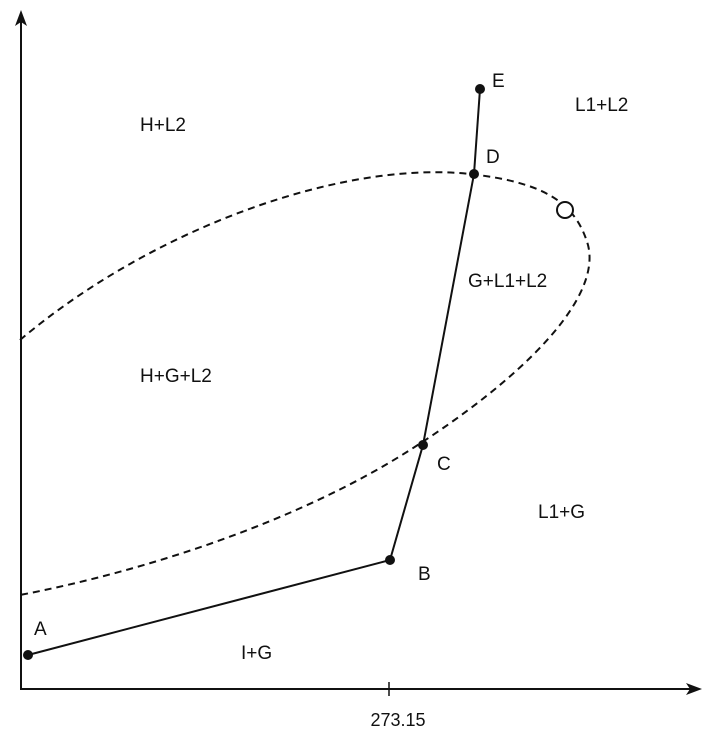  I want to click on region-label-l1-g: L1+G, so click(561, 512).